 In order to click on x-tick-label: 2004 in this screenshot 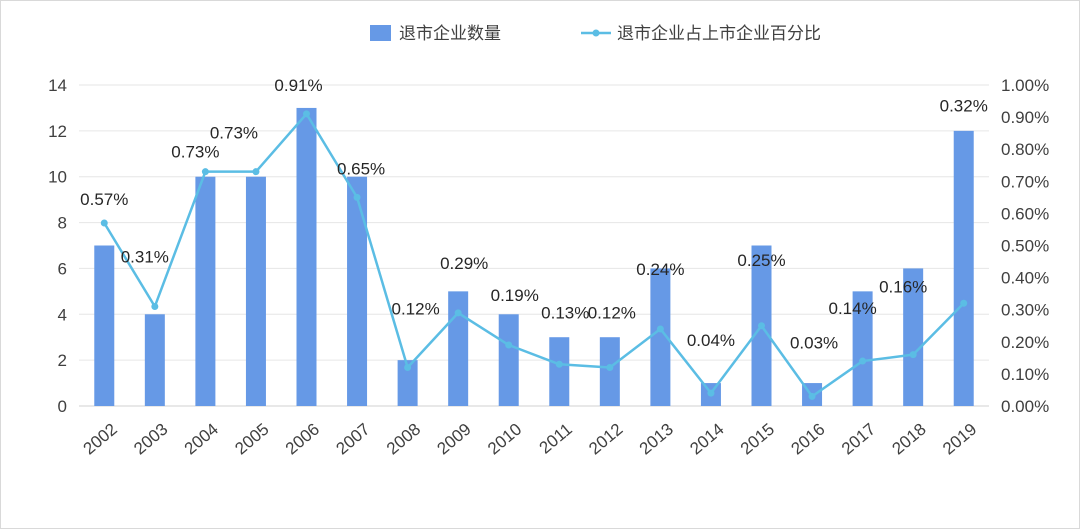, I will do `click(201, 439)`.